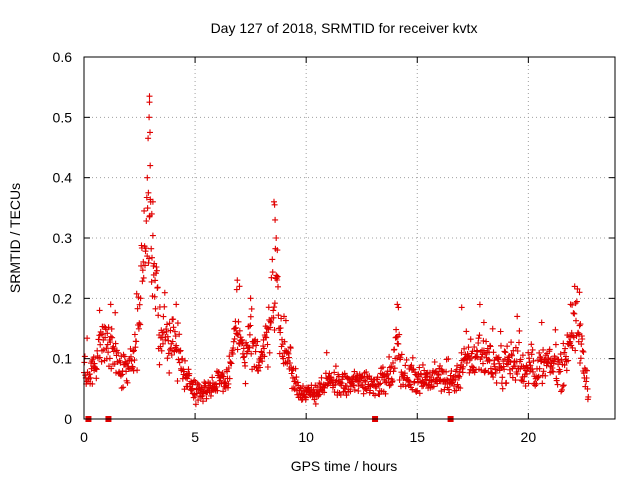 The height and width of the screenshot is (480, 640). Describe the element at coordinates (63, 117) in the screenshot. I see `y-tick-label: 0.5` at that location.